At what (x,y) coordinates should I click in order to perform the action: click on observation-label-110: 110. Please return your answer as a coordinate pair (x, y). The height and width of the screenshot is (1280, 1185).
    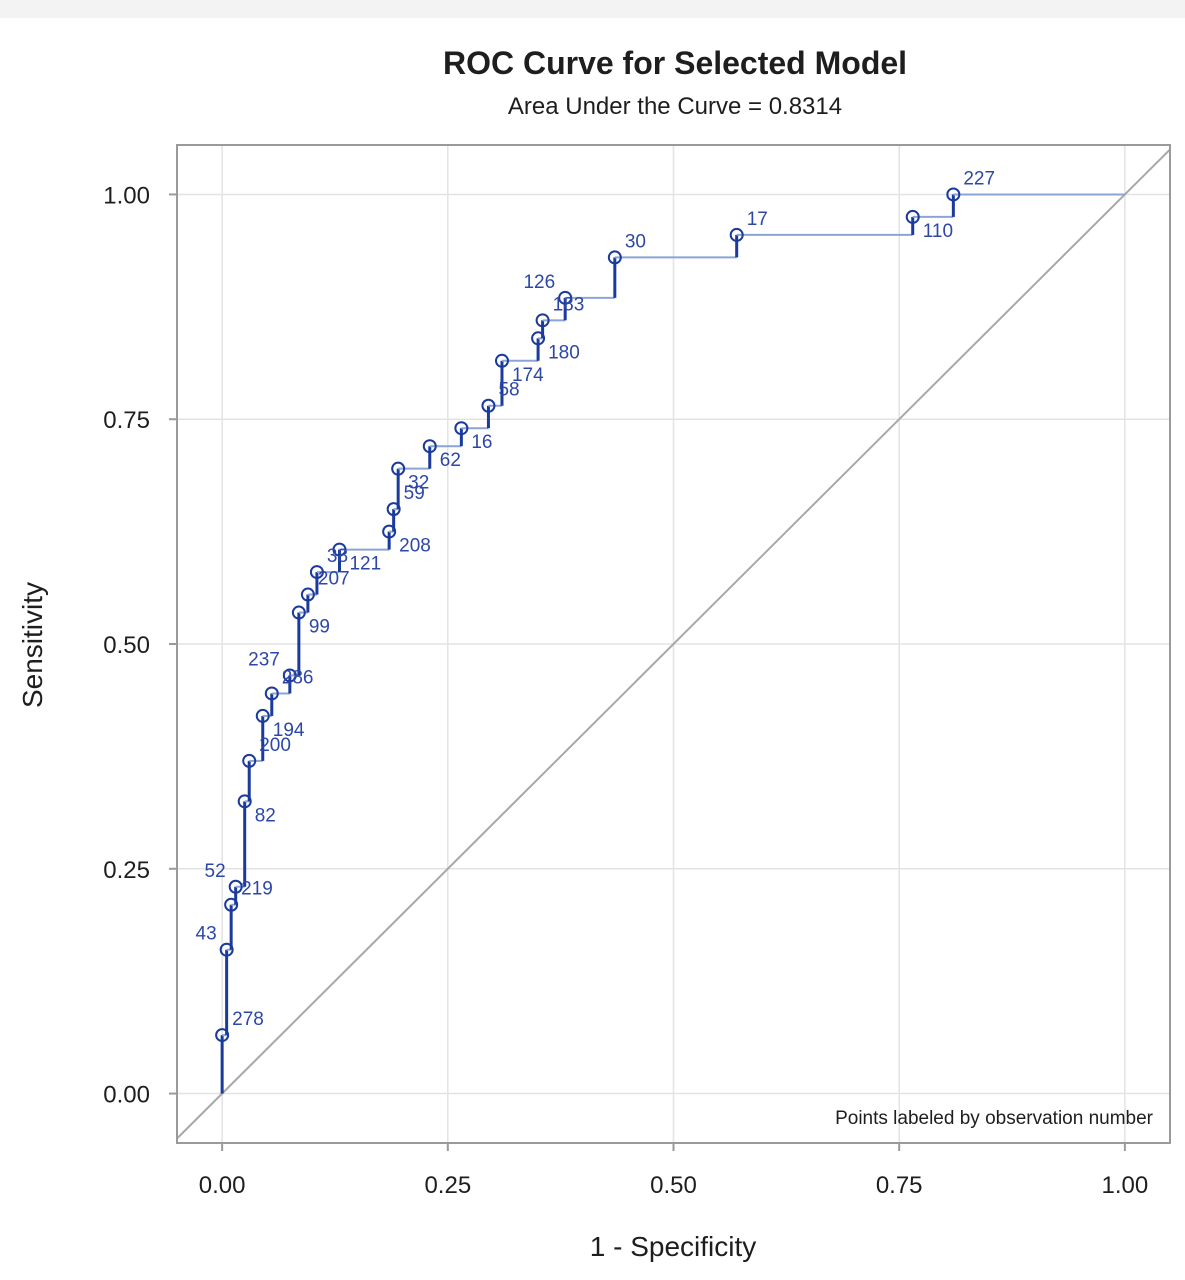
    Looking at the image, I should click on (938, 231).